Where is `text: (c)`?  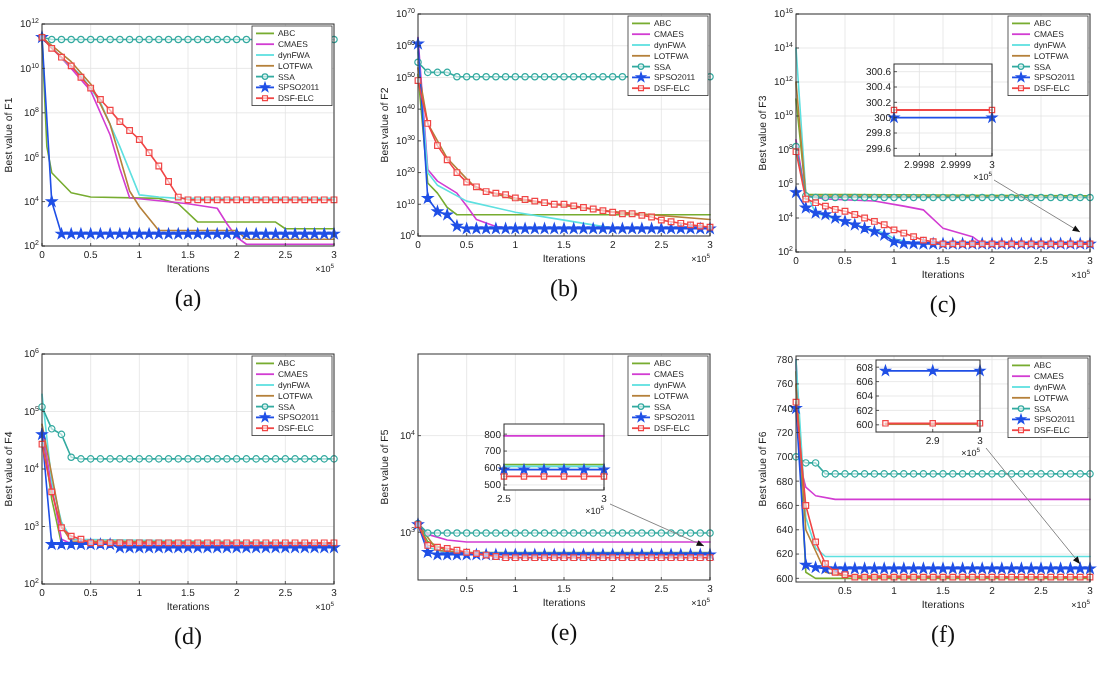
text: (c) is located at coordinates (943, 304).